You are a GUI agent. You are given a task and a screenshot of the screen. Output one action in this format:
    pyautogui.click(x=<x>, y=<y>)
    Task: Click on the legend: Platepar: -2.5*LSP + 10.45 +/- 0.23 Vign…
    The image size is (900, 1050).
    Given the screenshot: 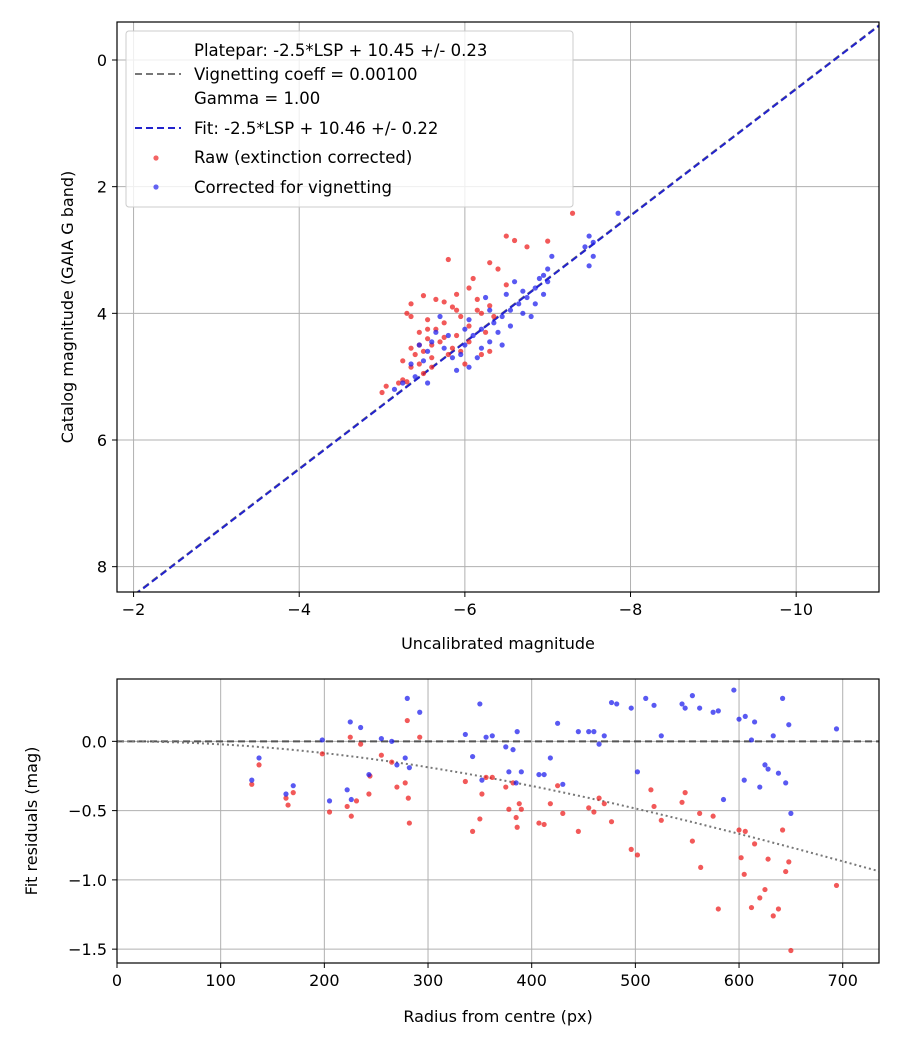 What is the action you would take?
    pyautogui.click(x=349, y=119)
    